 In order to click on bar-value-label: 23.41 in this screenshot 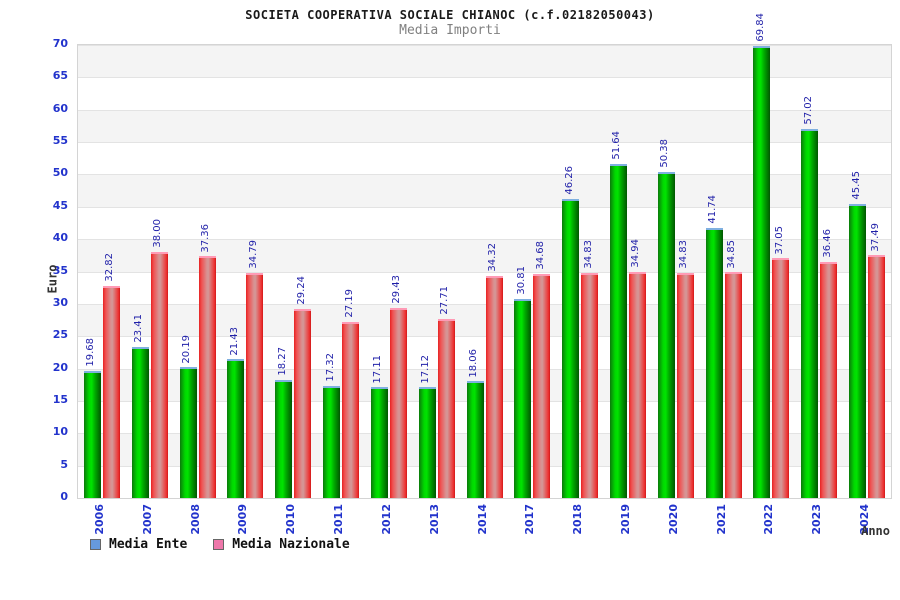, I will do `click(139, 328)`.